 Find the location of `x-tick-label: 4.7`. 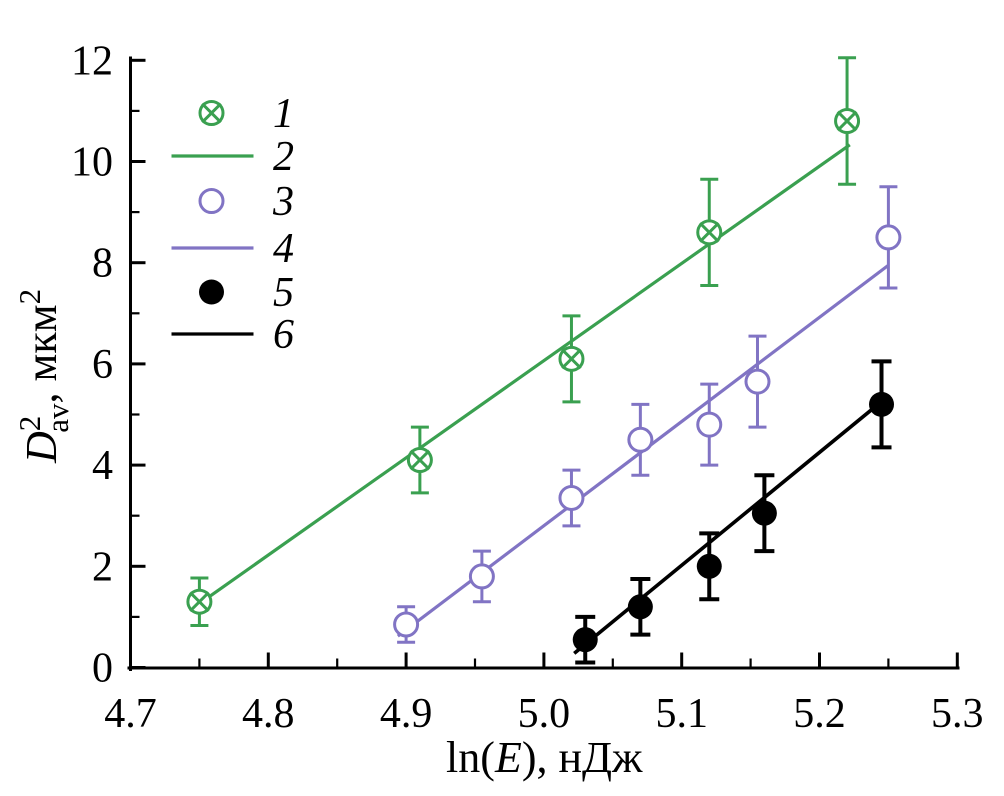

x-tick-label: 4.7 is located at coordinates (130, 714).